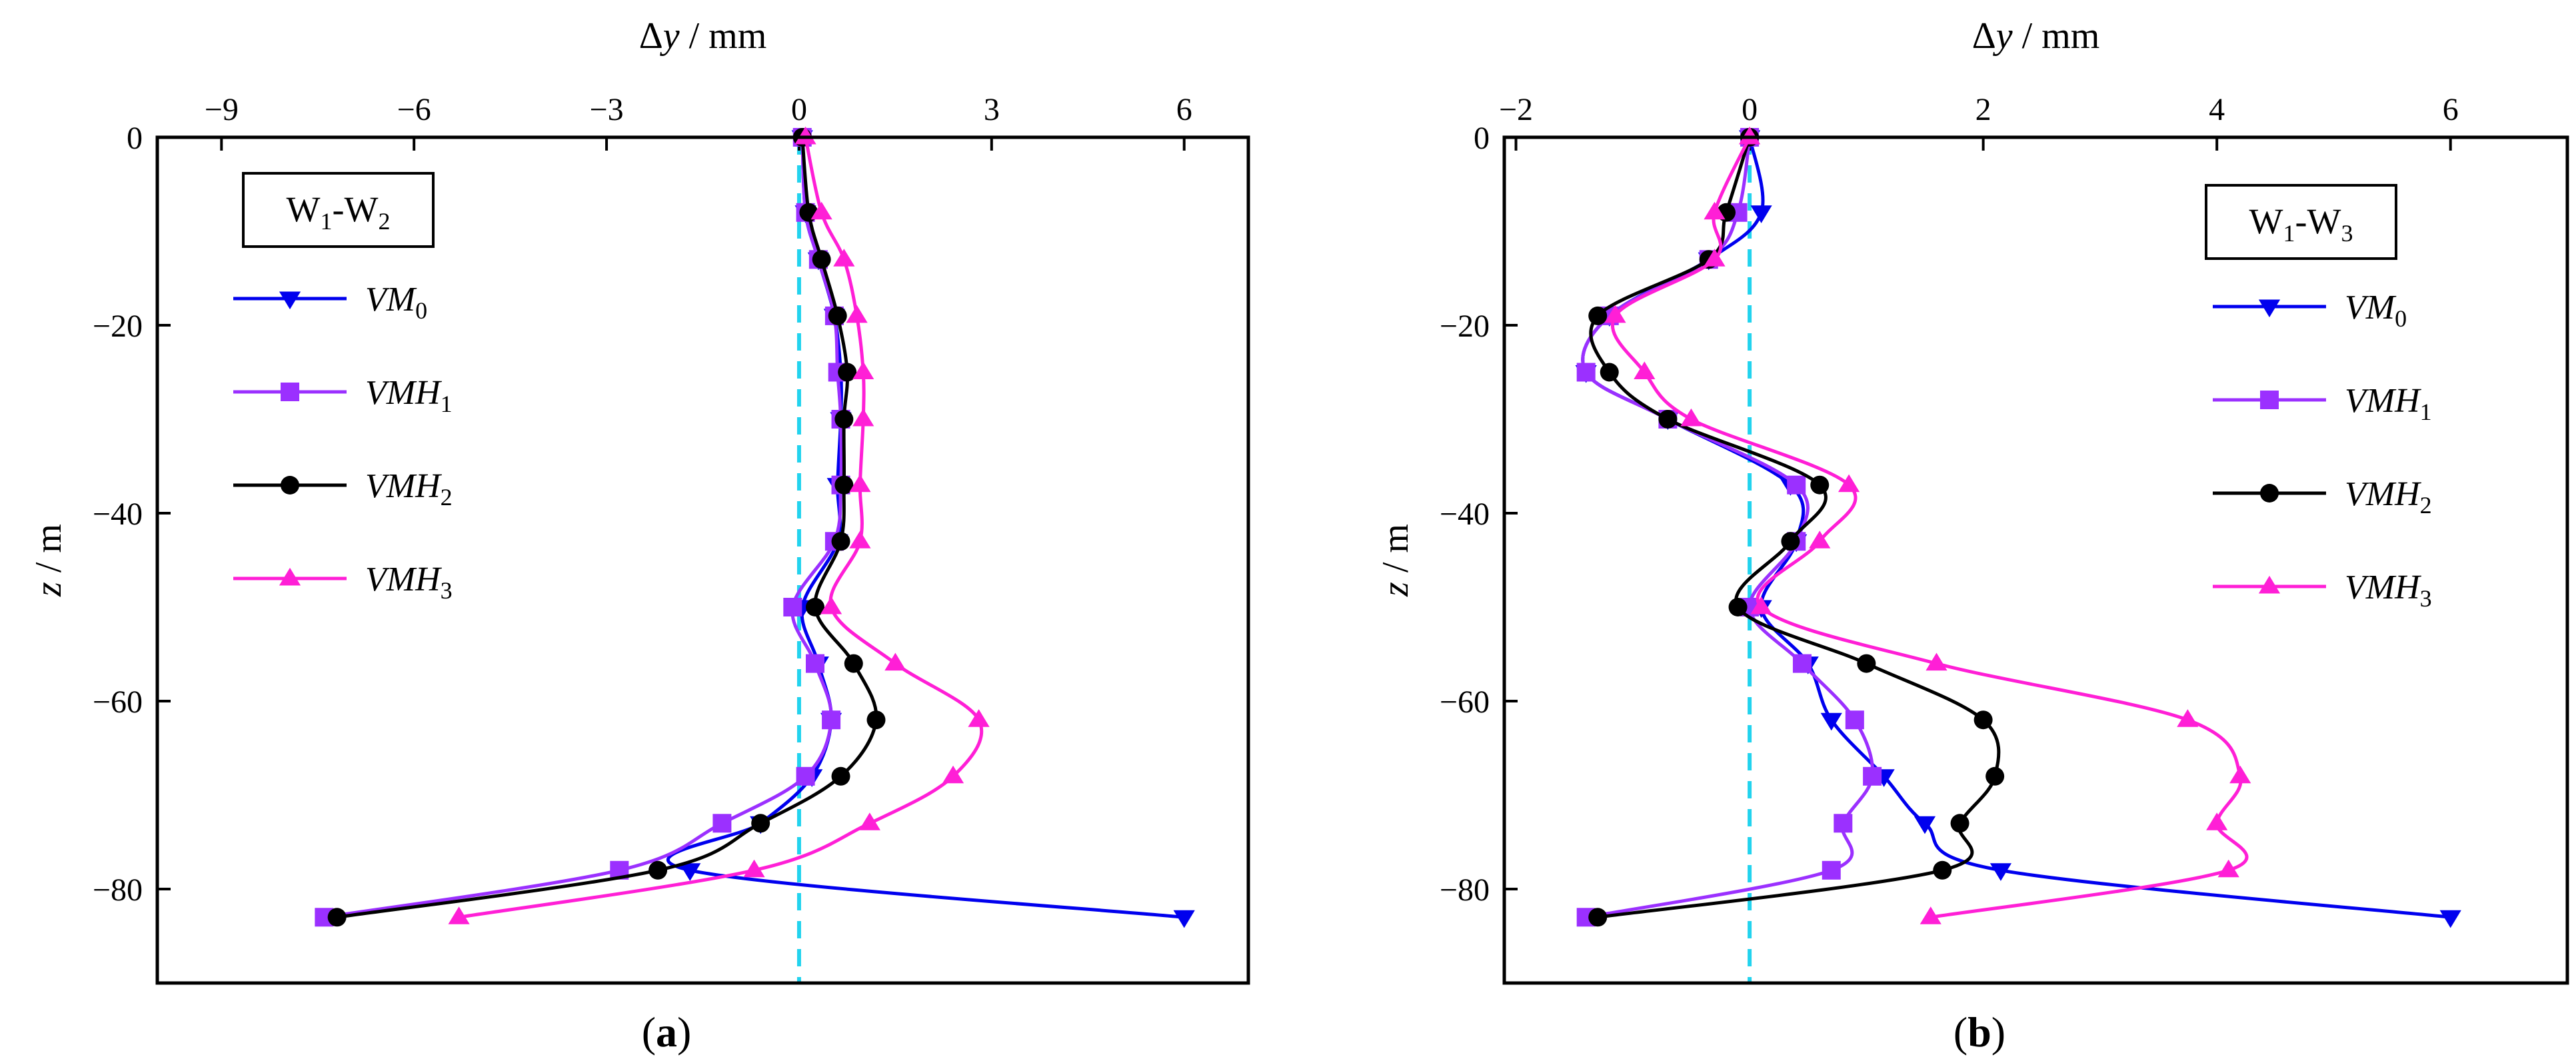 The width and height of the screenshot is (2576, 1063). What do you see at coordinates (649, 1032) in the screenshot?
I see `panel-label-open: (` at bounding box center [649, 1032].